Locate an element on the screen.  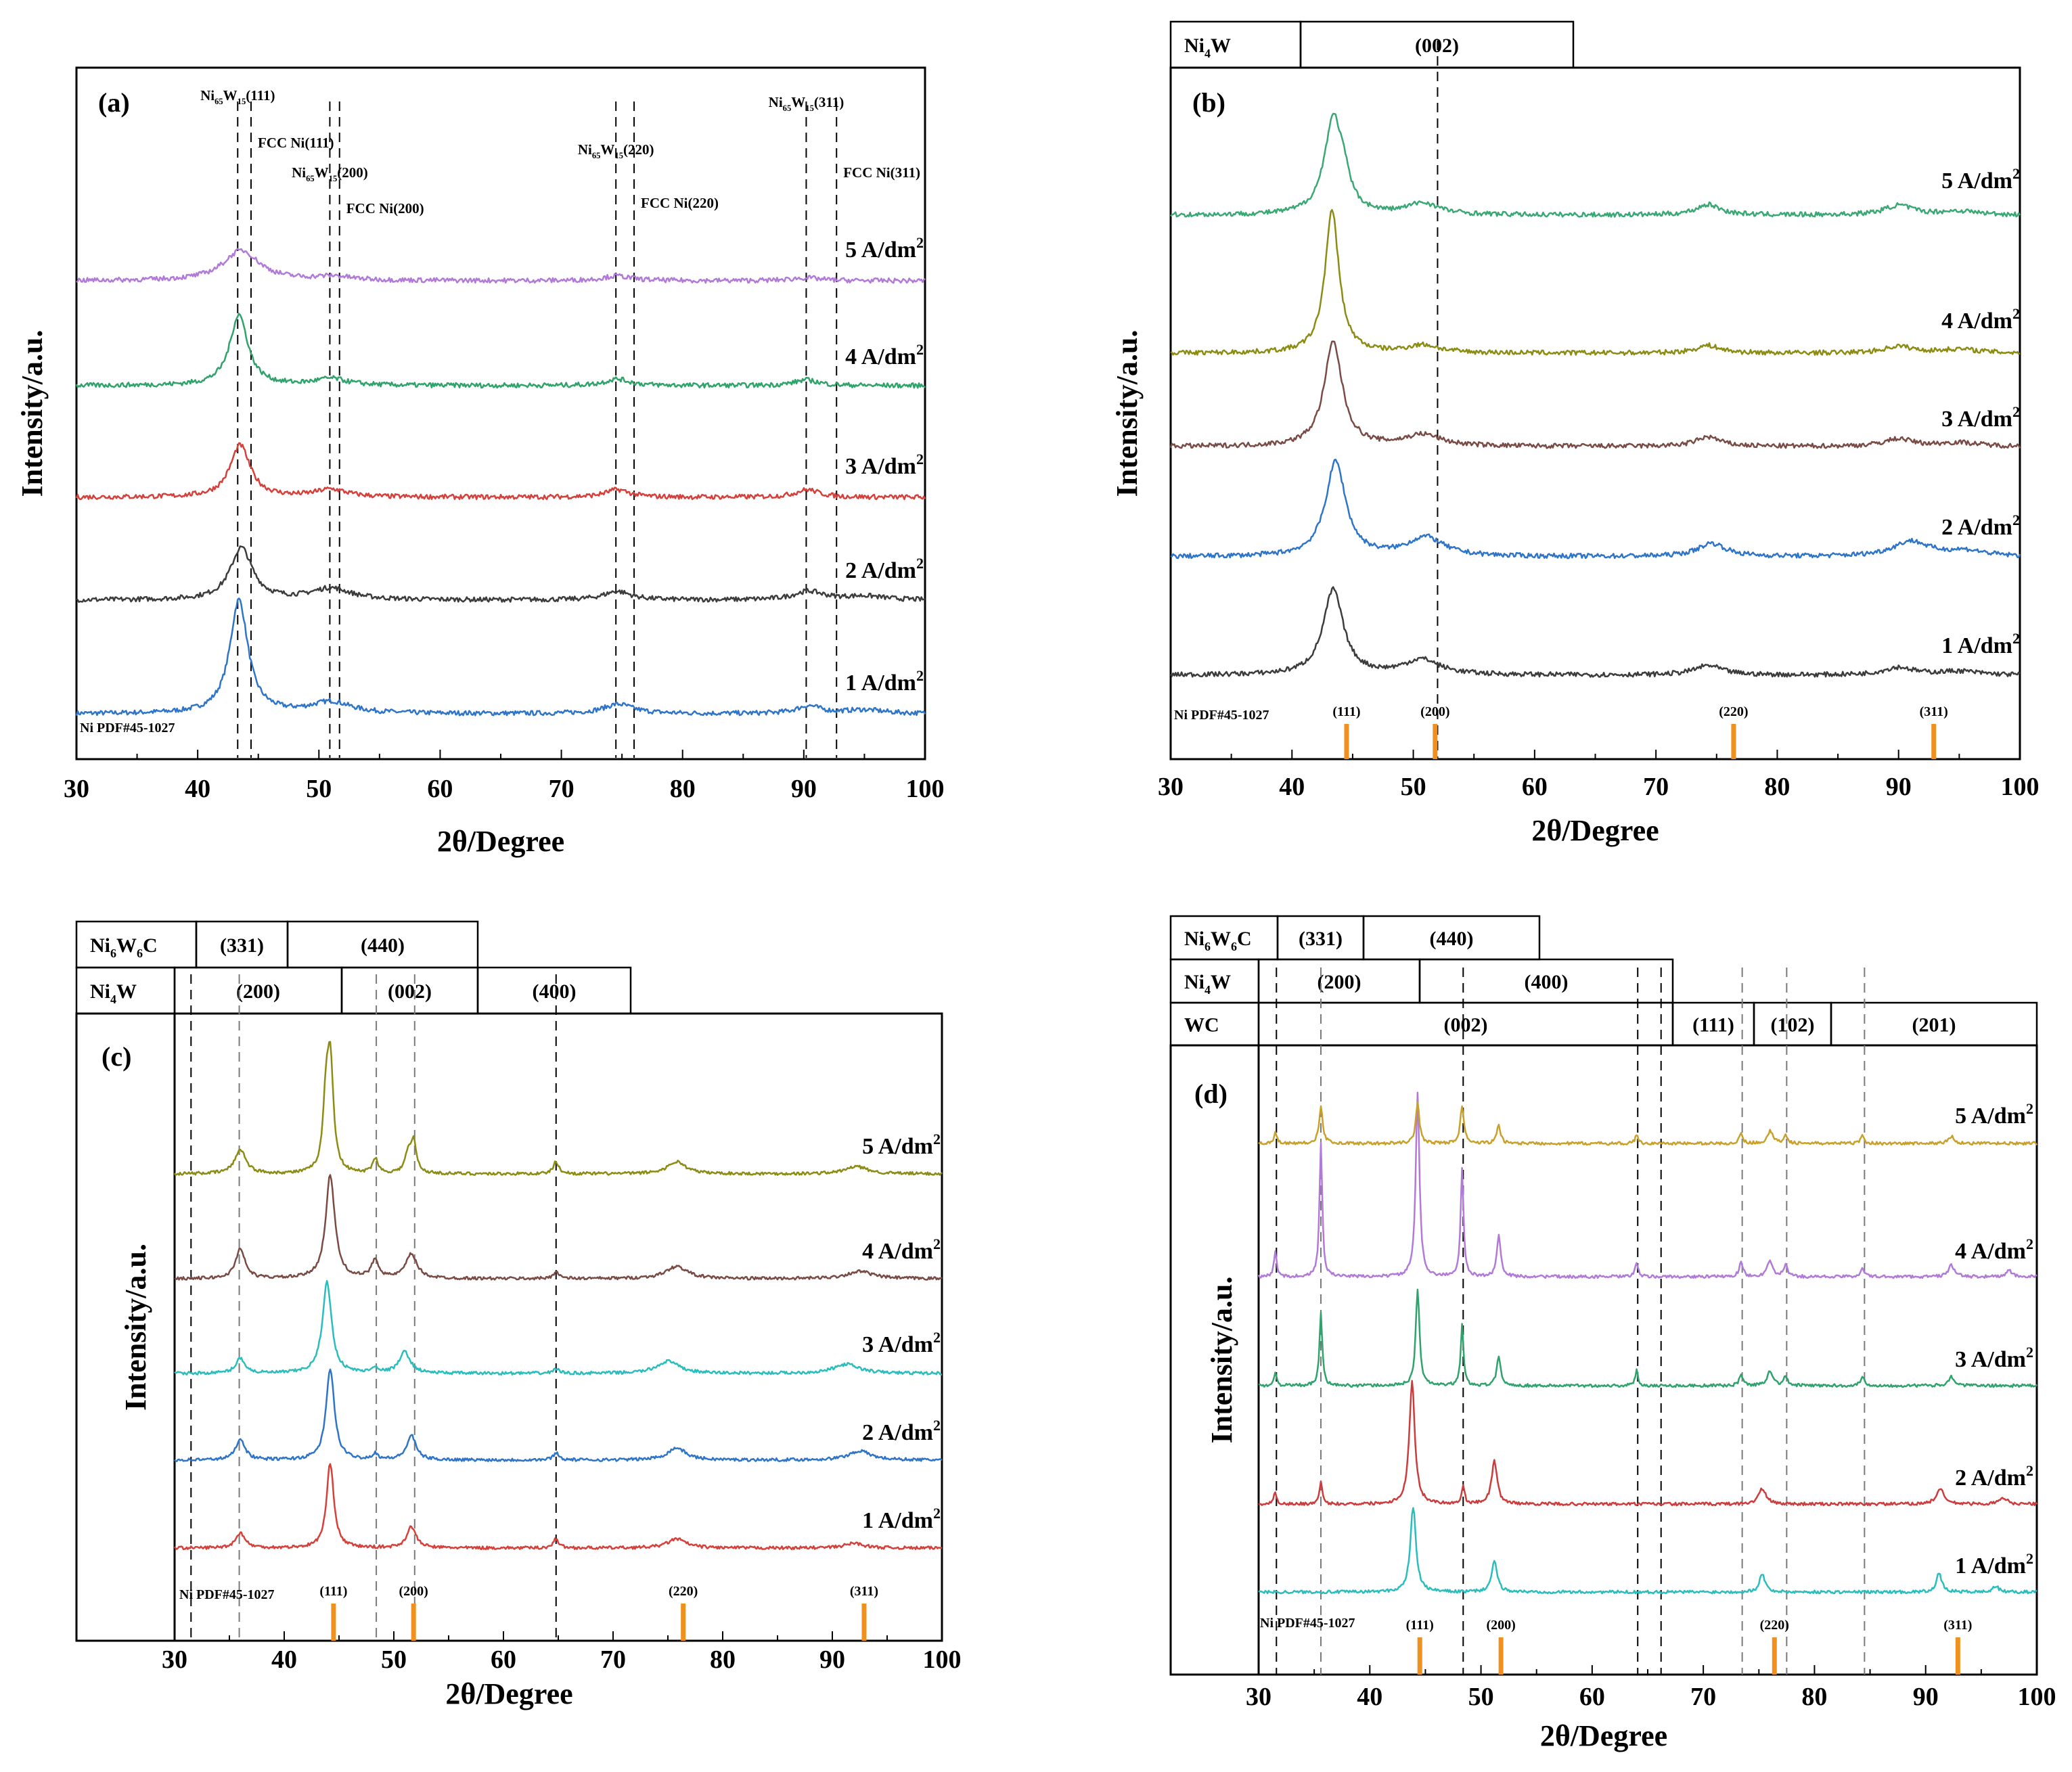
peak-annotation: Ni65W15(311) is located at coordinates (806, 103).